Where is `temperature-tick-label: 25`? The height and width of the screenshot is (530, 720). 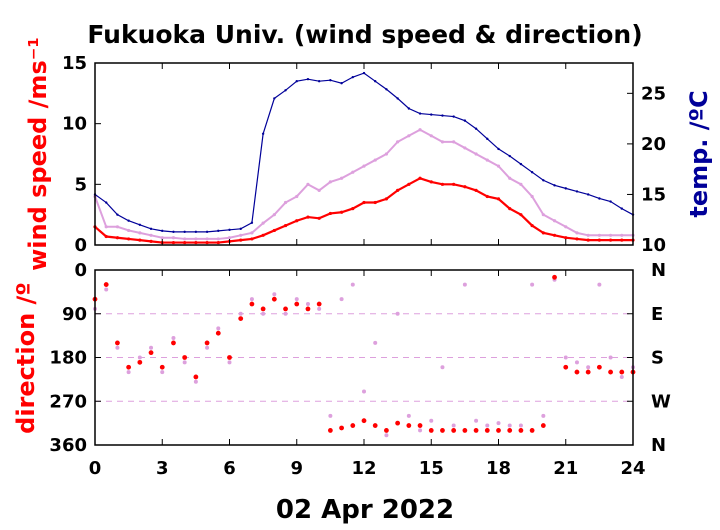
temperature-tick-label: 25 is located at coordinates (653, 93).